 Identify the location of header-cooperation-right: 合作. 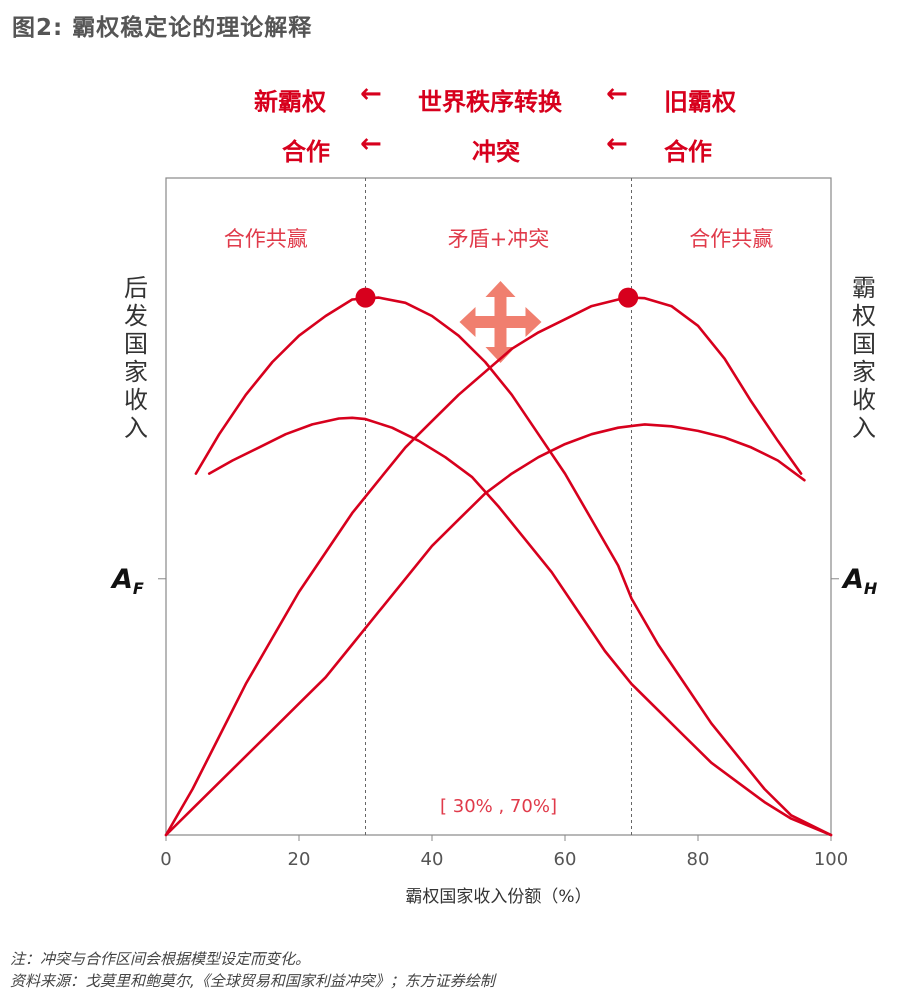
(688, 152).